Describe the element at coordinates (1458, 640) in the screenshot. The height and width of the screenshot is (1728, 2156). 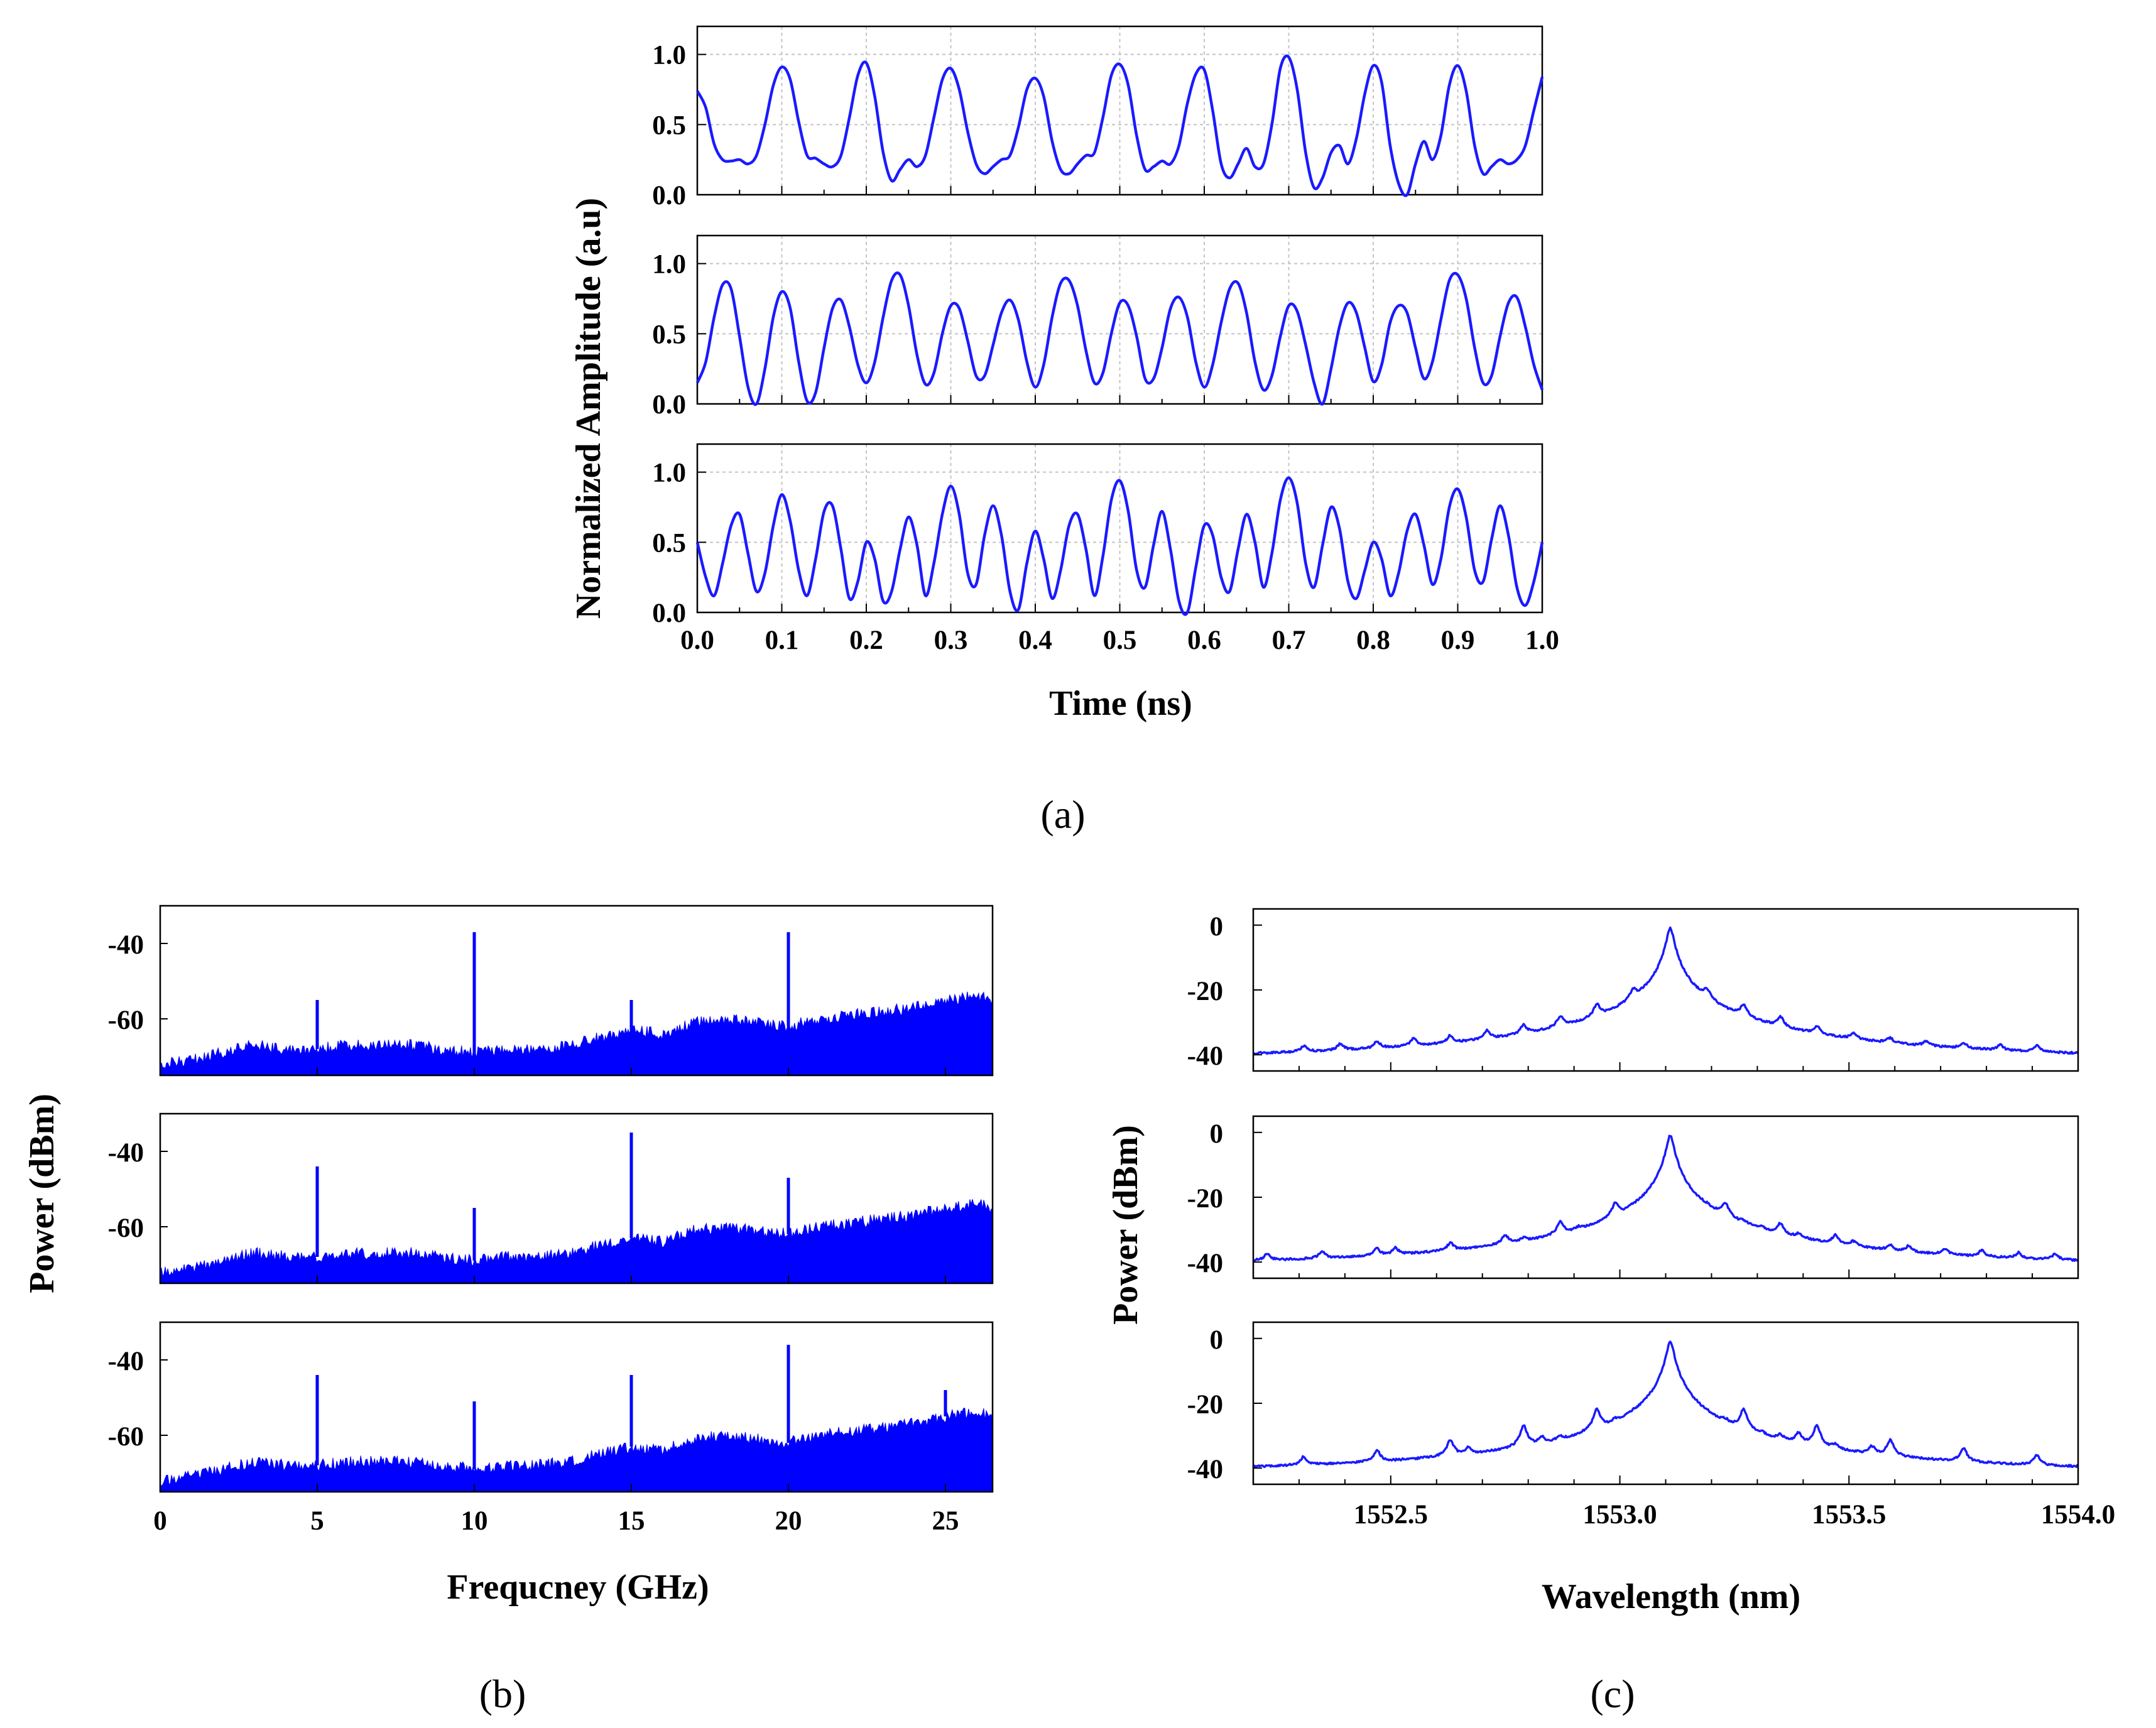
I see `x-tick-label: 0.9` at that location.